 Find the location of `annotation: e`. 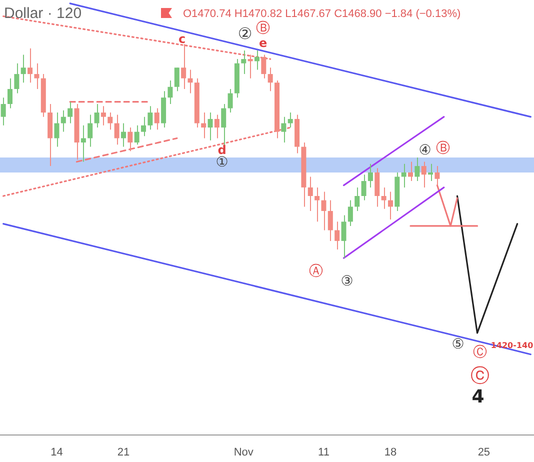

annotation: e is located at coordinates (263, 43).